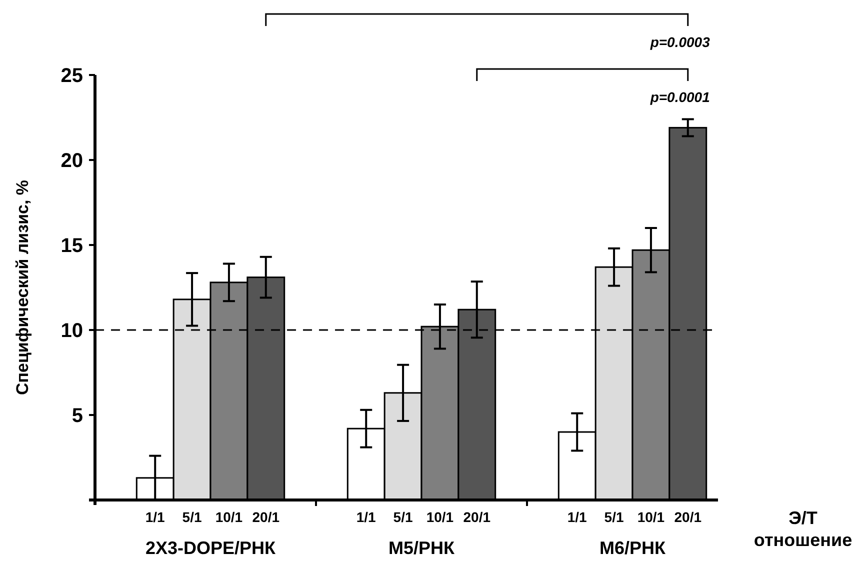 The image size is (868, 567). Describe the element at coordinates (633, 548) in the screenshot. I see `x-tick-label: M6/РНК` at that location.